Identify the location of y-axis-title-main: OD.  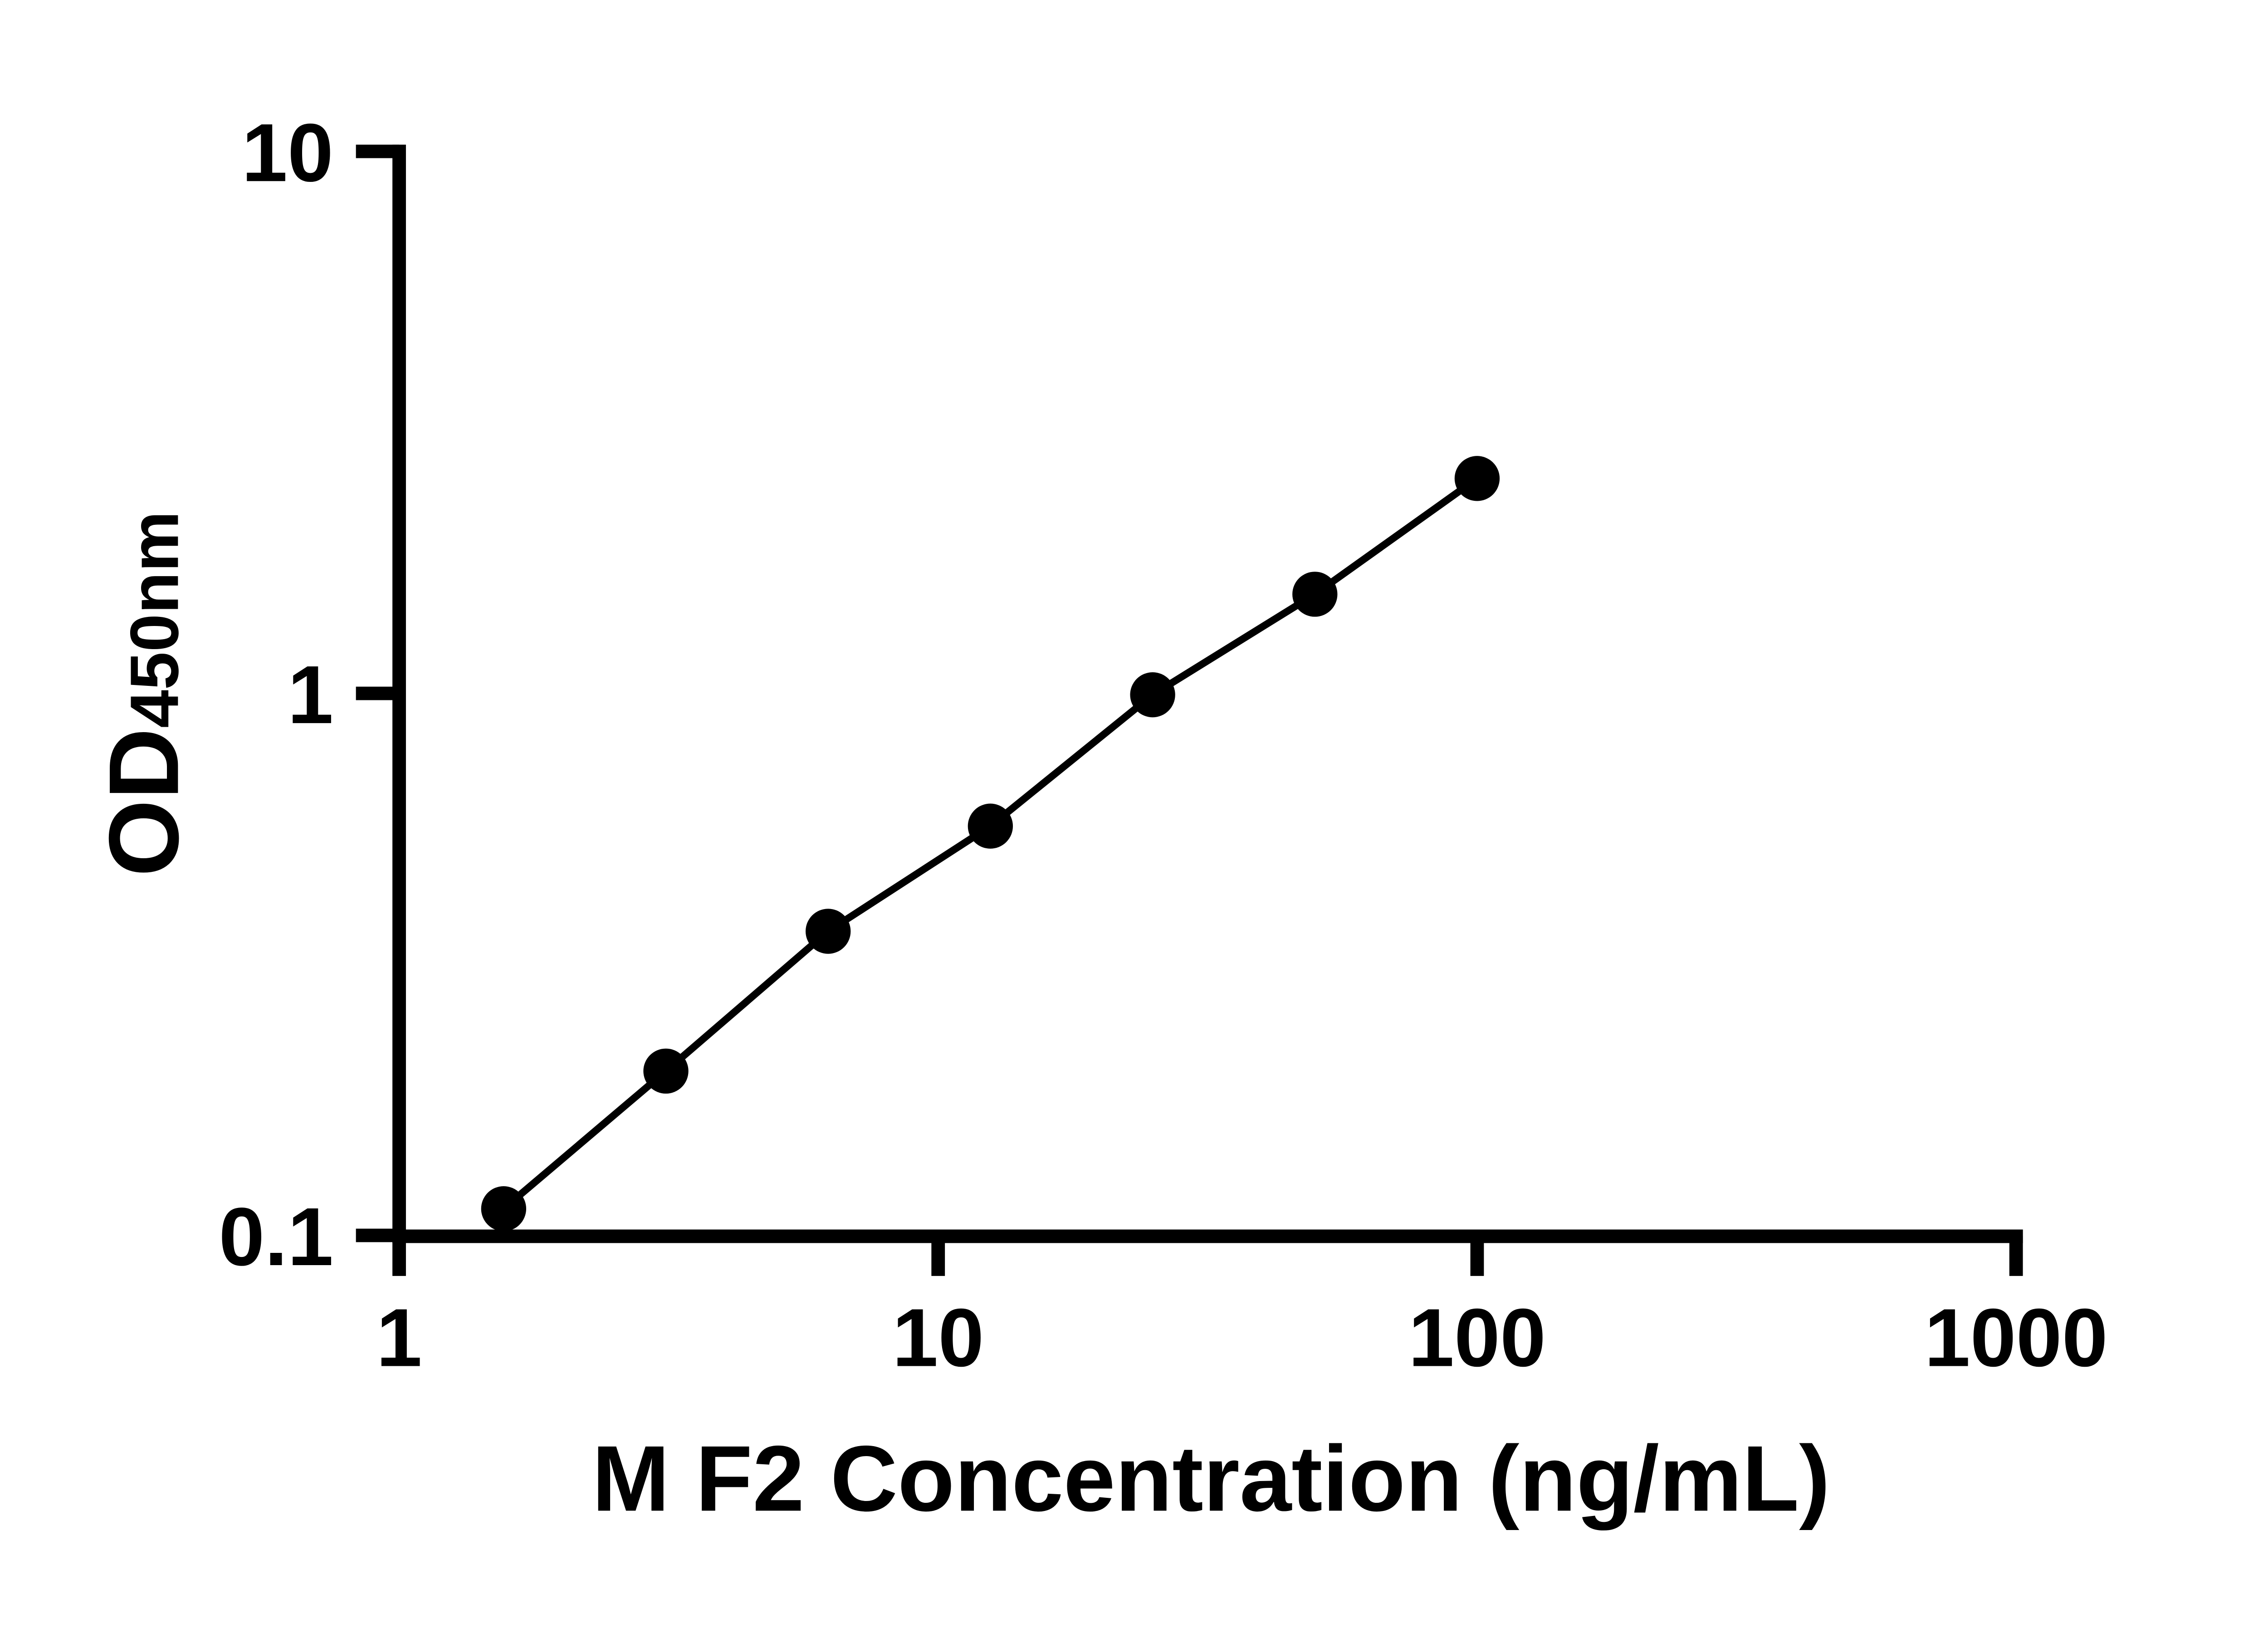
(144, 802).